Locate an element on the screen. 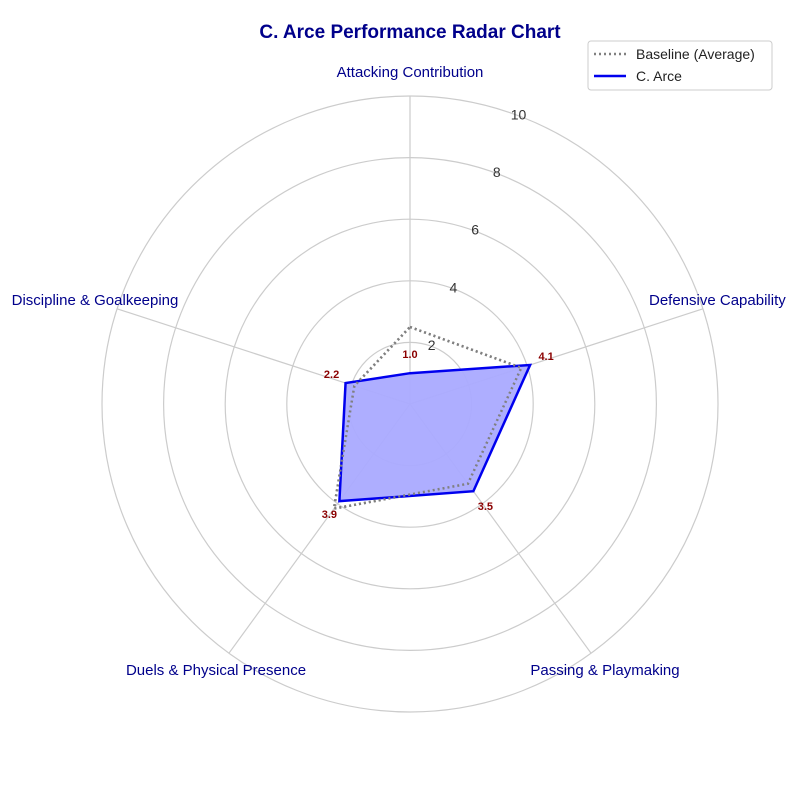  axis-label-0: Attacking Contribution is located at coordinates (410, 72).